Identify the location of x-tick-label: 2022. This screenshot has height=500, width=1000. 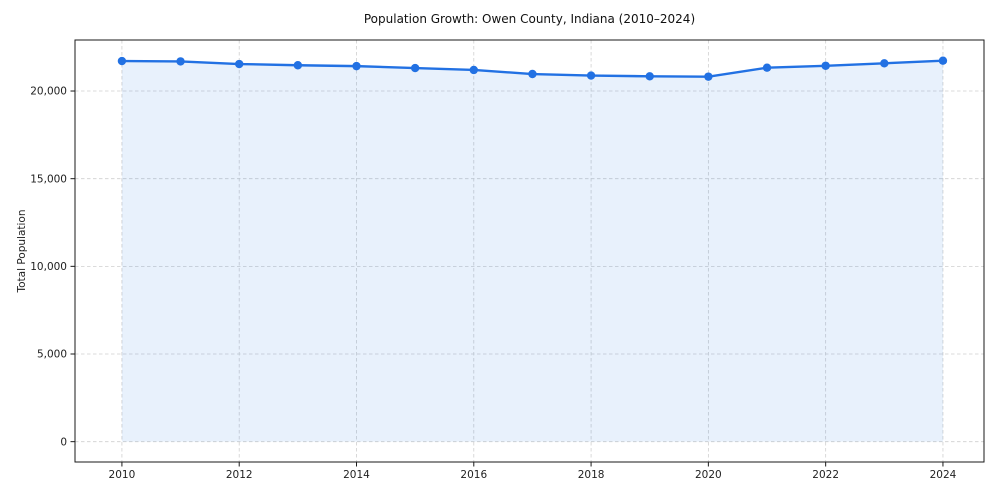
(825, 475).